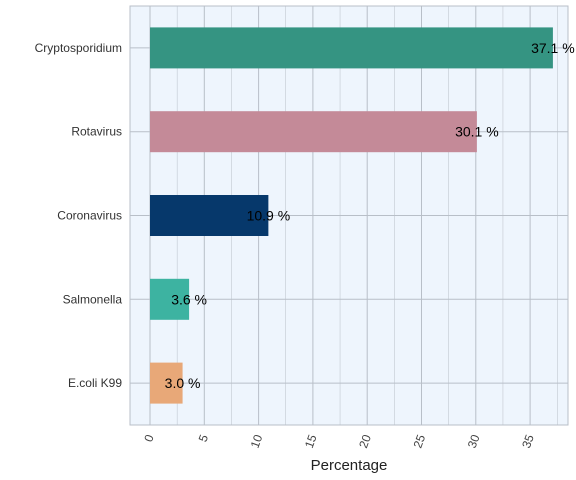 The height and width of the screenshot is (480, 576). What do you see at coordinates (78, 48) in the screenshot?
I see `category-label: Cryptosporidium` at bounding box center [78, 48].